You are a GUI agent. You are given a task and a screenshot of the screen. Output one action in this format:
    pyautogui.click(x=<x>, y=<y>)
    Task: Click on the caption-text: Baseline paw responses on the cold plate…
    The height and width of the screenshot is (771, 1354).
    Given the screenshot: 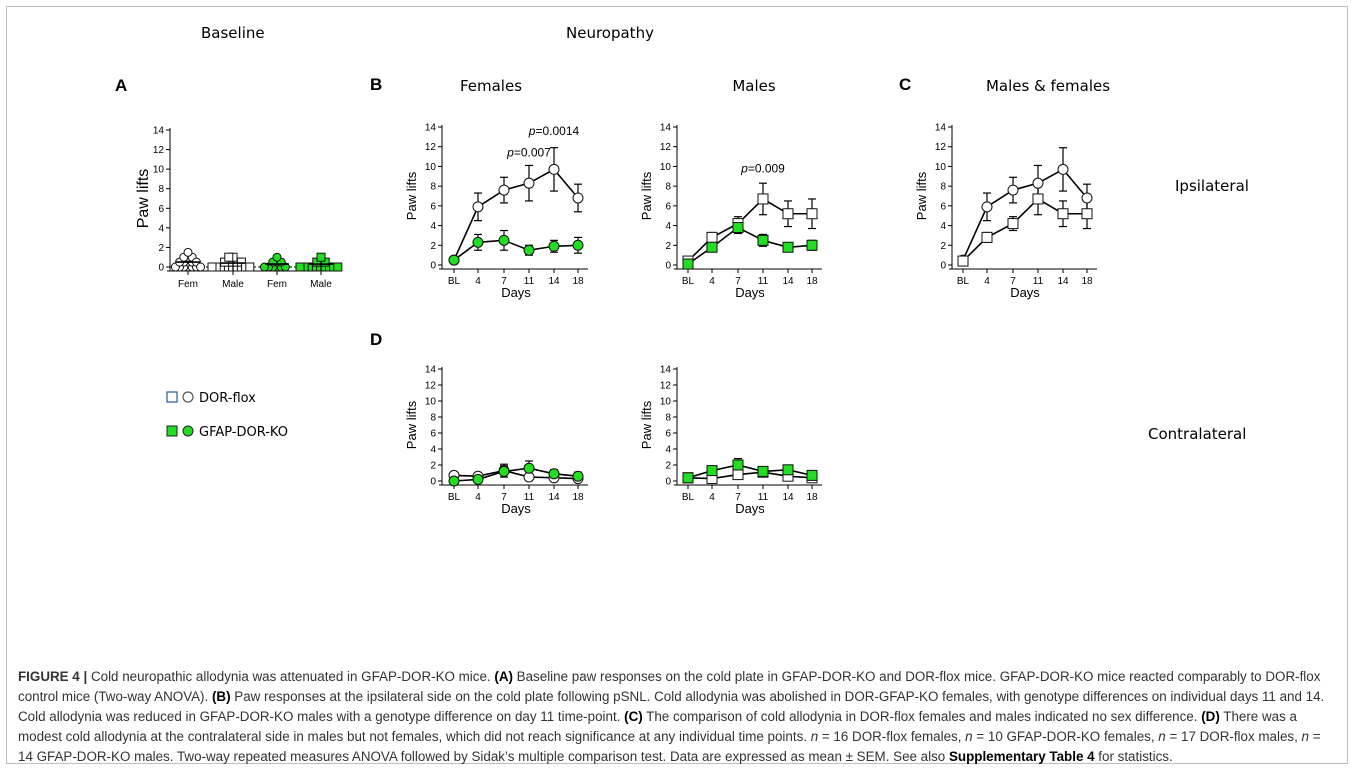 What is the action you would take?
    pyautogui.click(x=669, y=686)
    